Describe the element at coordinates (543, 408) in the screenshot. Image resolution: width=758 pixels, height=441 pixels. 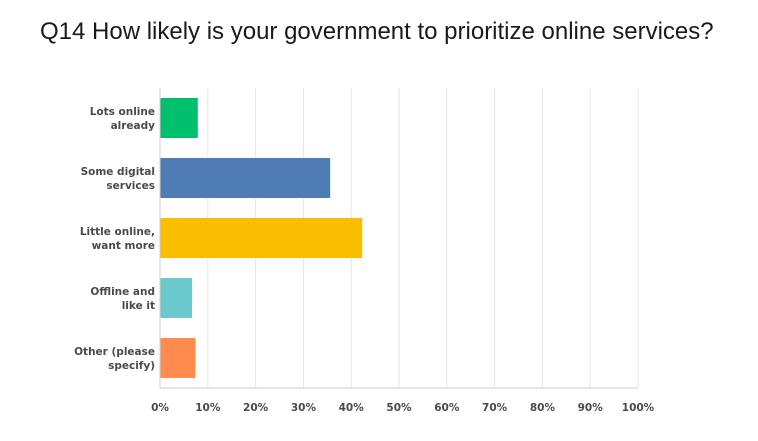
I see `x-tick-label: 80%` at that location.